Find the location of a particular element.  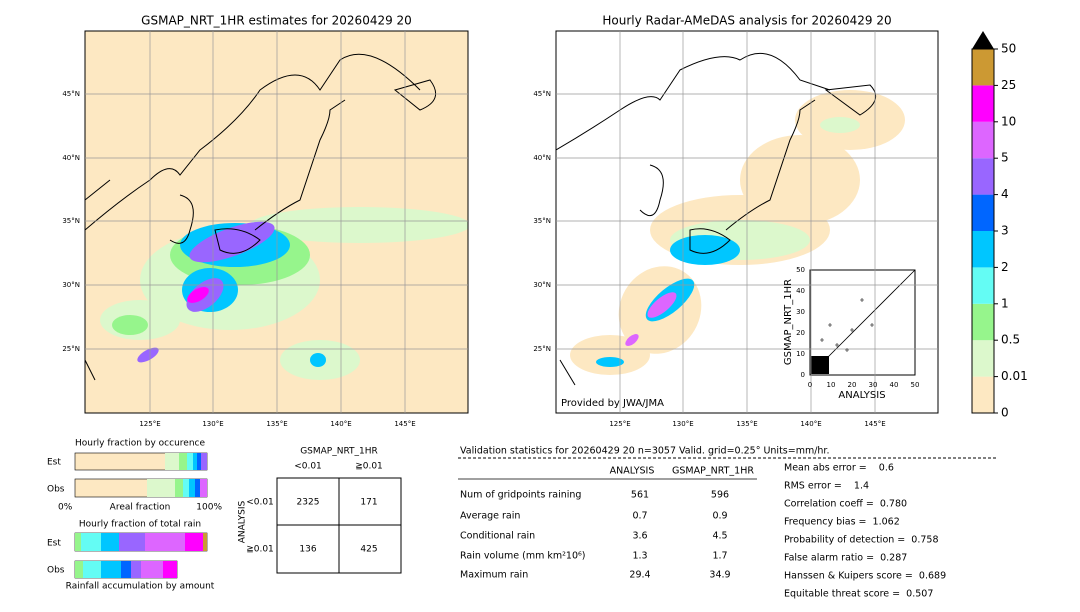

colorbar-label: 5 is located at coordinates (1005, 158).